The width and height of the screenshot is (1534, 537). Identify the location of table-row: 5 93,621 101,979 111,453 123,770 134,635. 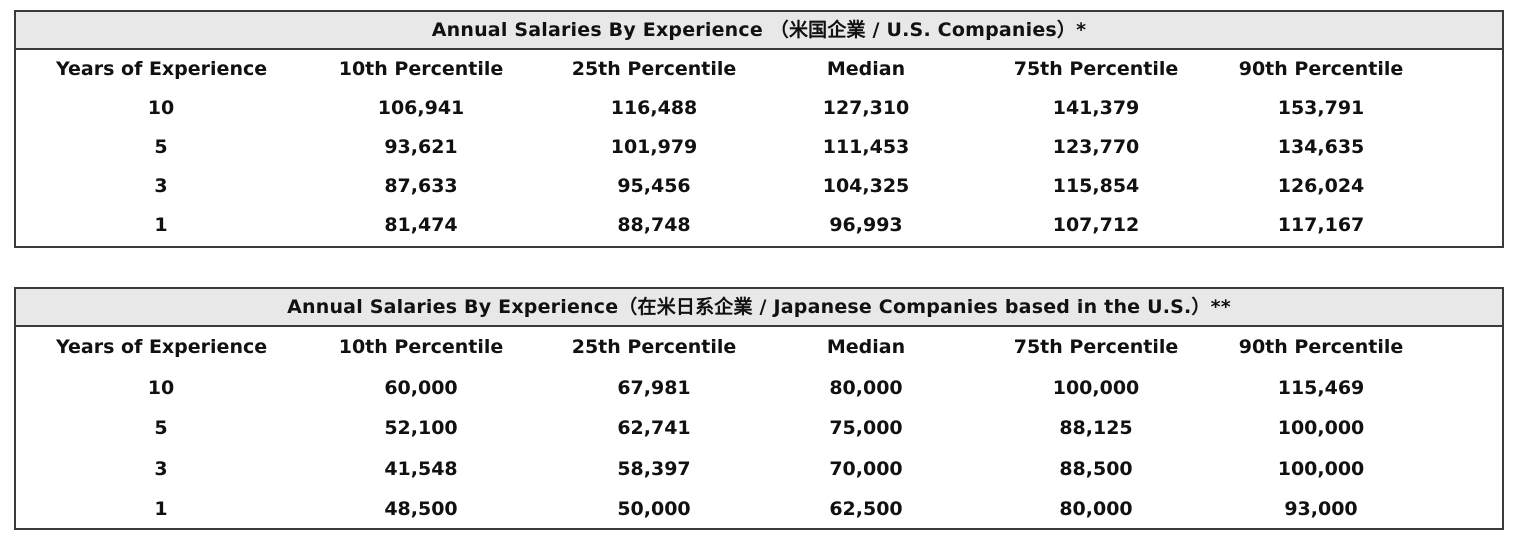
(759, 147).